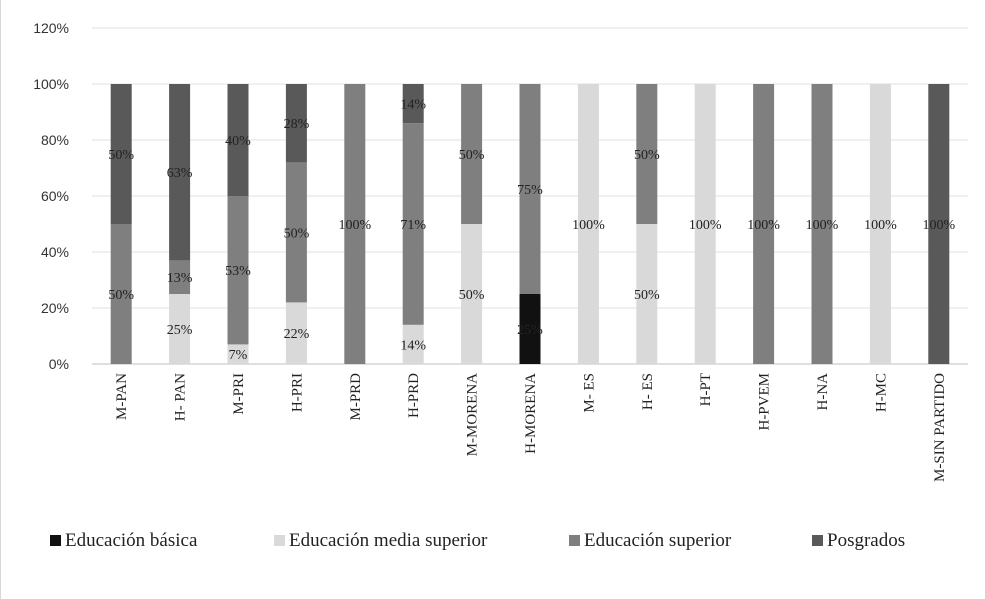 This screenshot has width=985, height=599. I want to click on x-tick-label: H-PVEM, so click(765, 402).